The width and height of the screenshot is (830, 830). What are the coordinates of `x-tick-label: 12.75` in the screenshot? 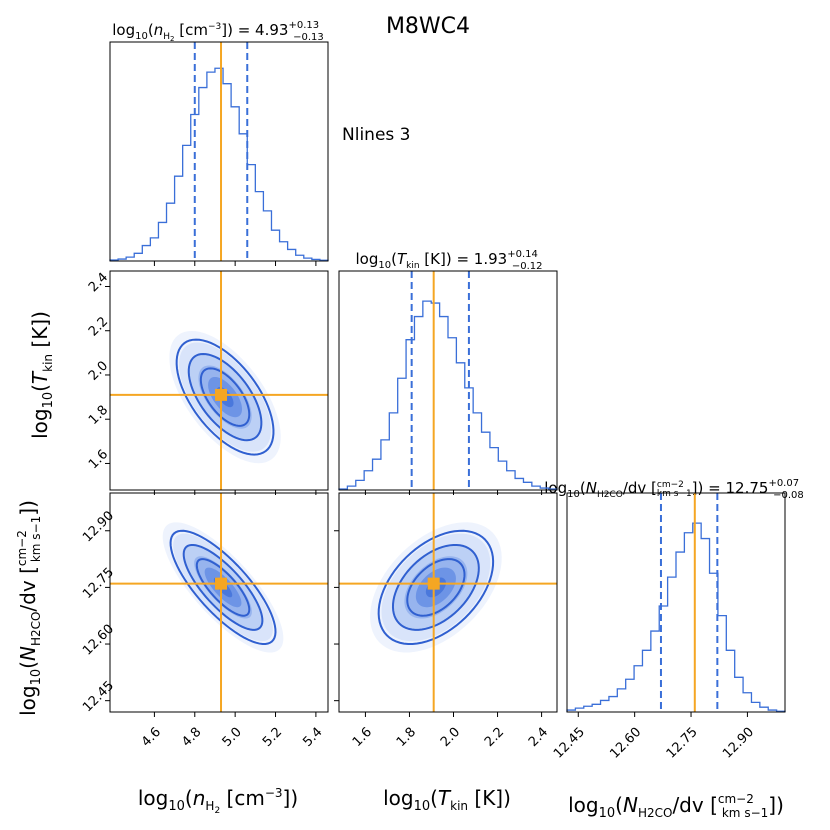 It's located at (682, 743).